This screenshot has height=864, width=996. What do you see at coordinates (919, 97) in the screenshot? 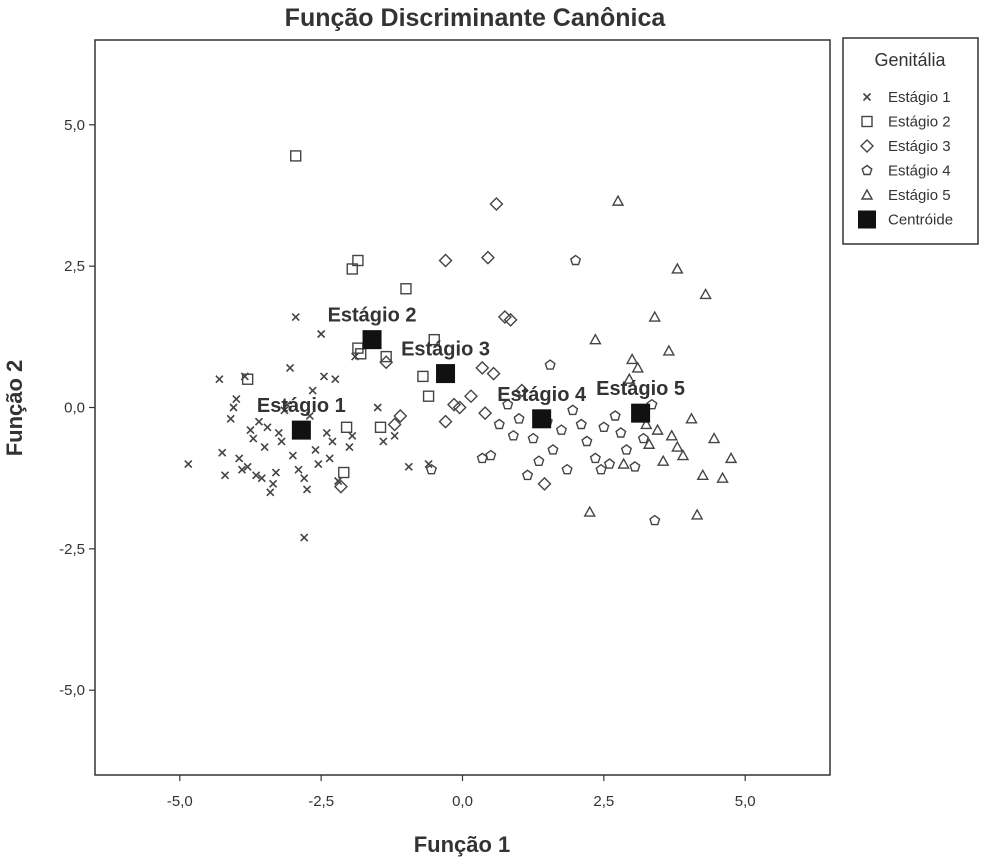
I see `legend-entry-label: Estágio 1` at bounding box center [919, 97].